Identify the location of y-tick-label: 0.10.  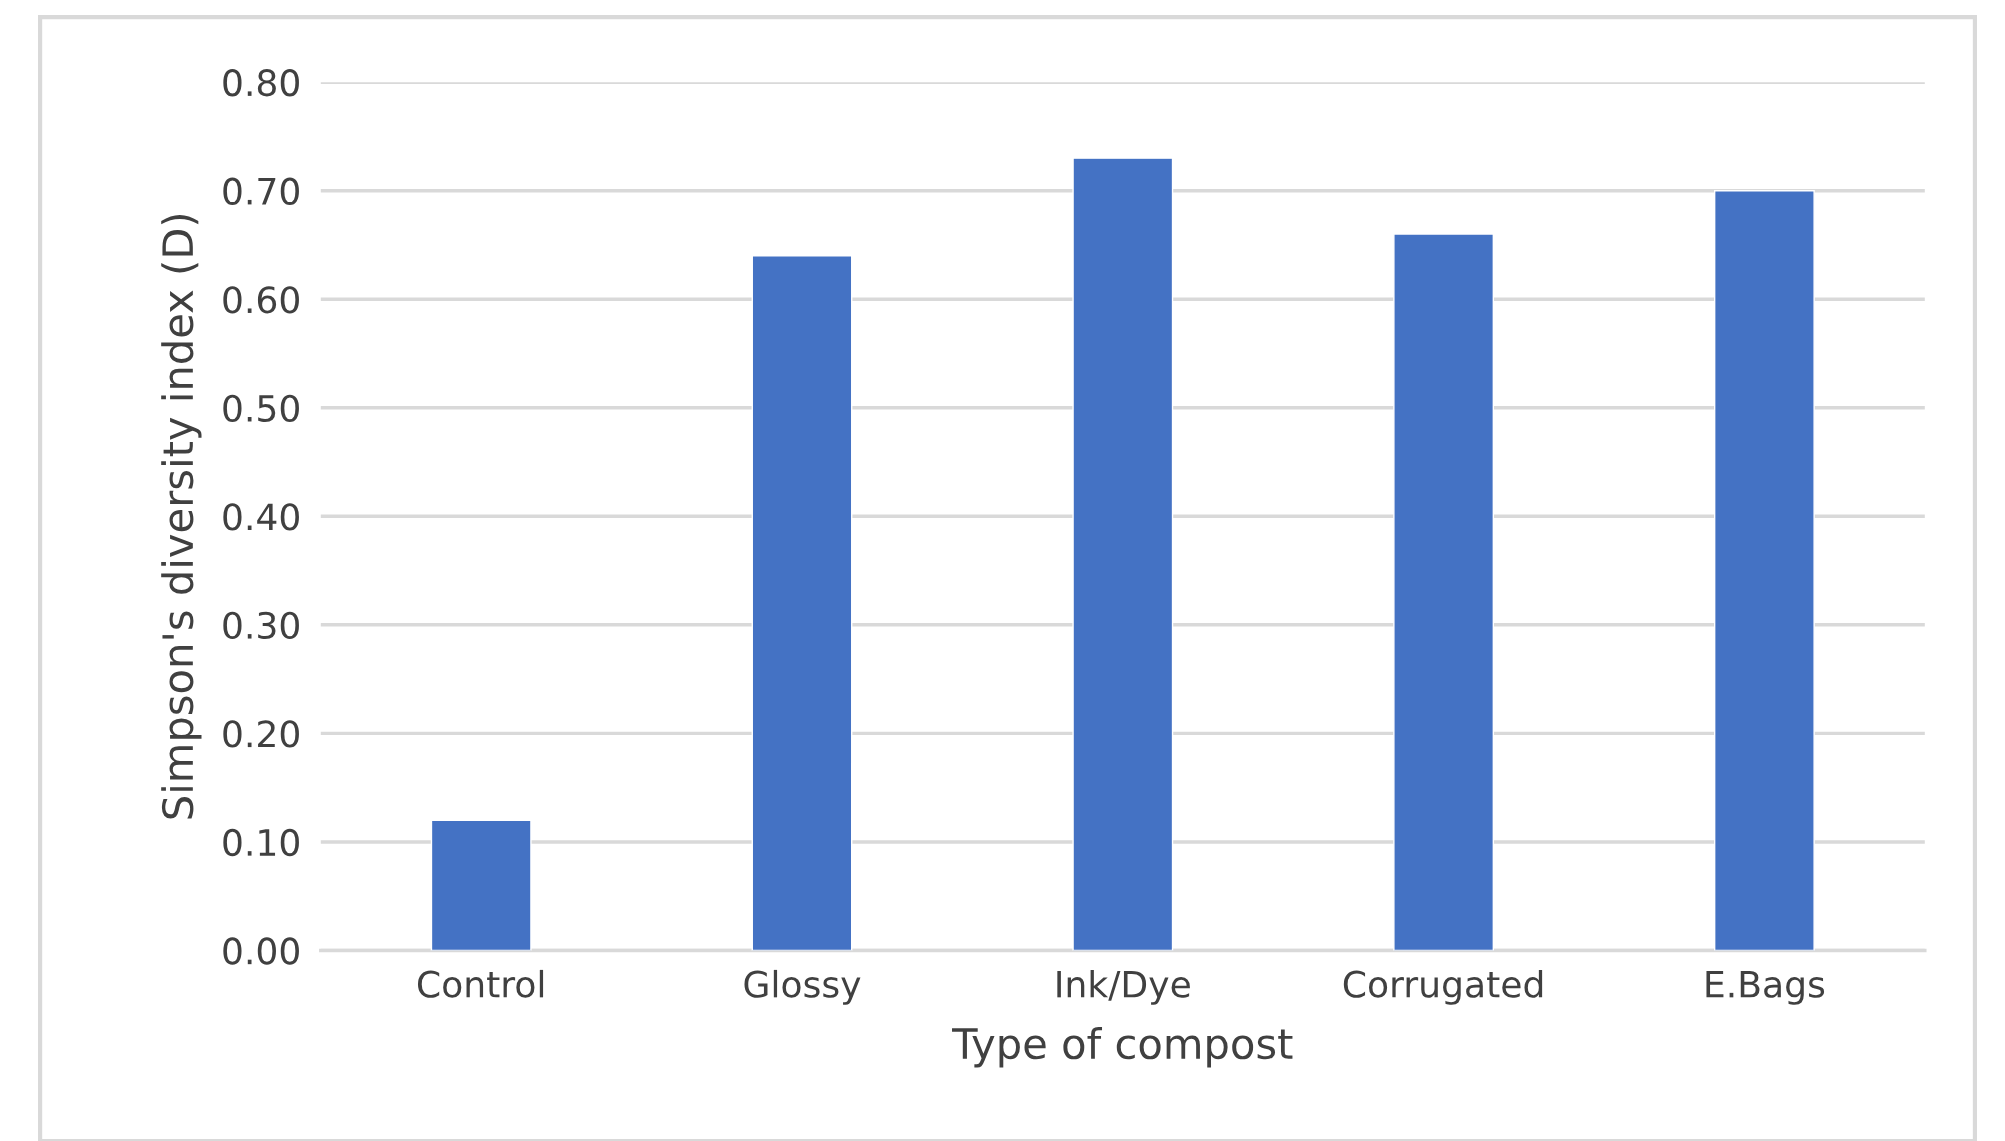
(261, 842).